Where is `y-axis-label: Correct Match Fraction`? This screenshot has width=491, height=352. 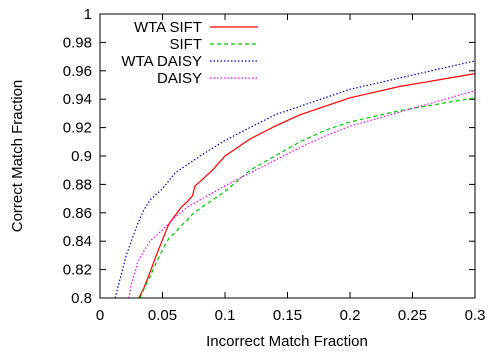 y-axis-label: Correct Match Fraction is located at coordinates (17, 156).